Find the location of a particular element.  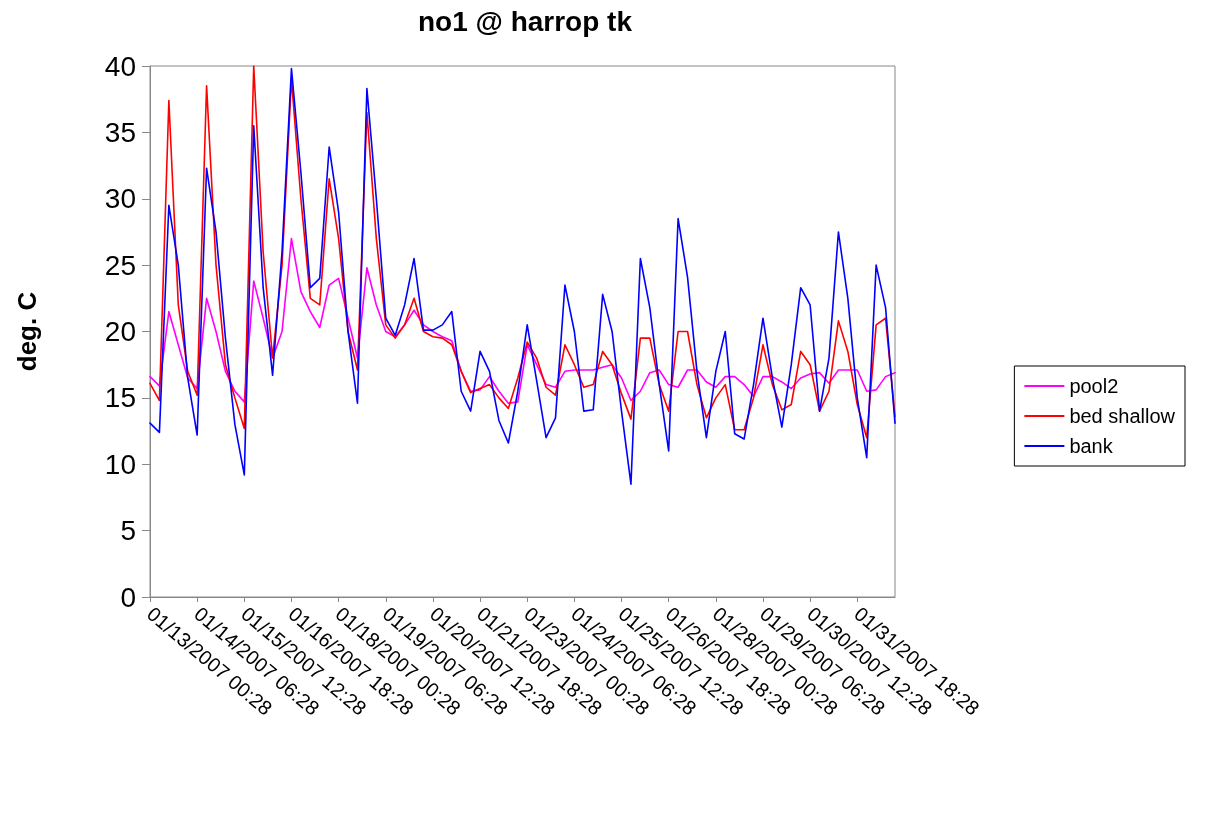

y-tick-label: 40 is located at coordinates (120, 66).